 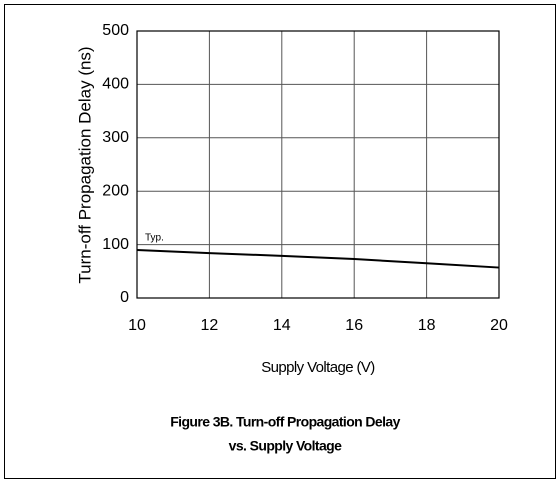 I want to click on data-line, so click(x=318, y=258).